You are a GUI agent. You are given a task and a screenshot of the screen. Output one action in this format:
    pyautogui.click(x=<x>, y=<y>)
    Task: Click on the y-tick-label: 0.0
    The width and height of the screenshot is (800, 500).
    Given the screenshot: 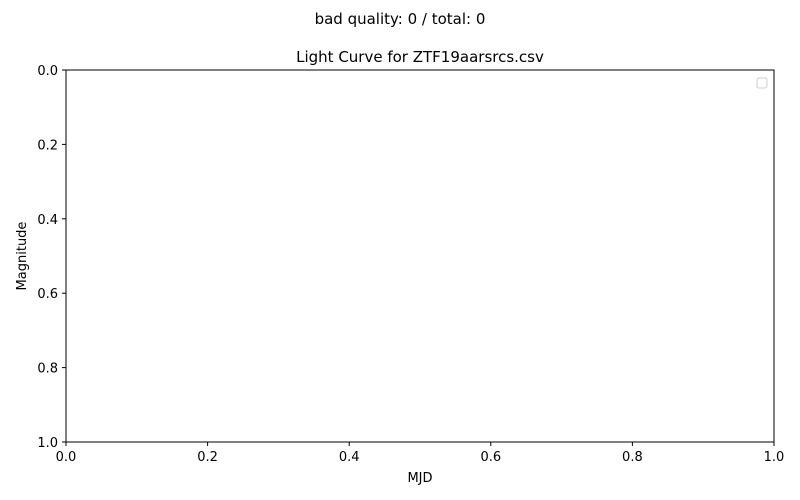 What is the action you would take?
    pyautogui.click(x=47, y=71)
    